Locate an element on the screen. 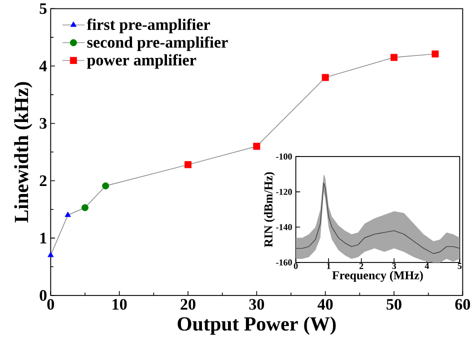 The height and width of the screenshot is (348, 474). y-tick-label: 3 is located at coordinates (43, 123).